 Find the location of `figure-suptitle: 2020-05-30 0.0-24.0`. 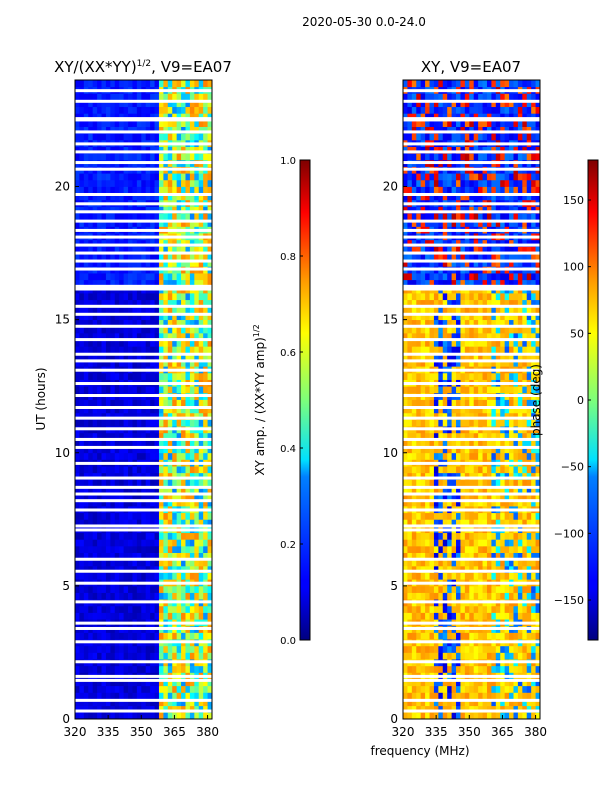

figure-suptitle: 2020-05-30 0.0-24.0 is located at coordinates (364, 22).